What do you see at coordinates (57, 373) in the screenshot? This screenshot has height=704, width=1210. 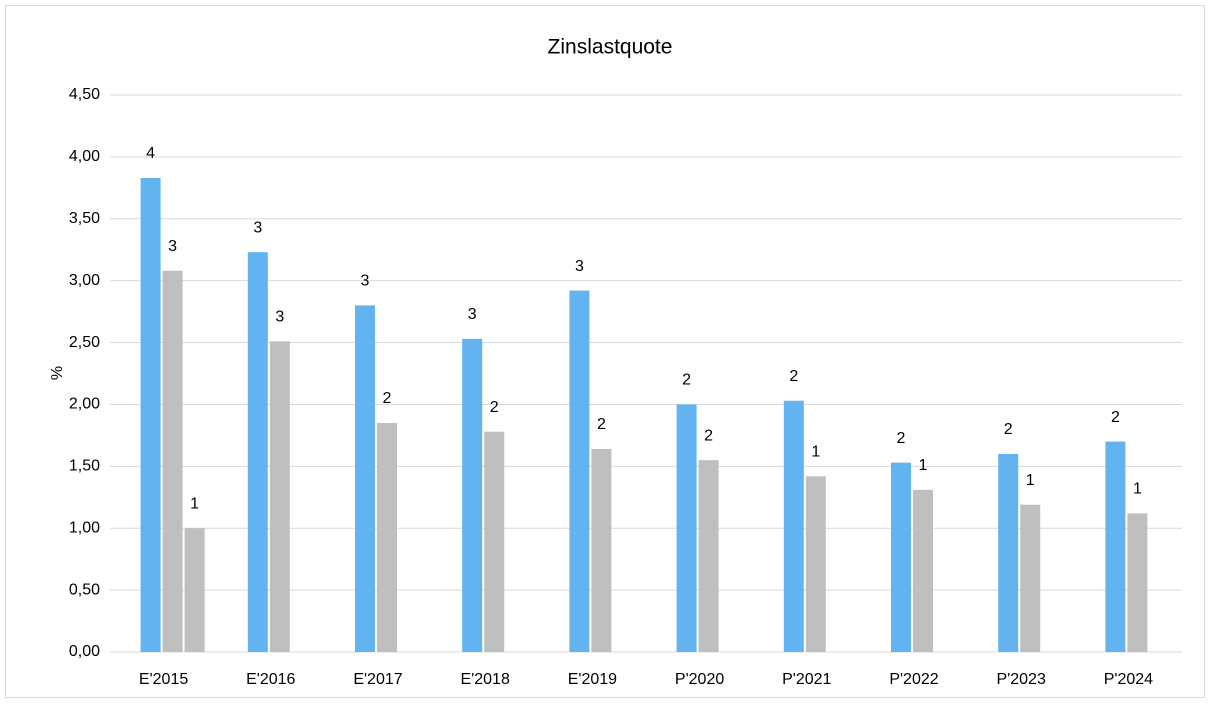 I see `y-axis-label: %` at bounding box center [57, 373].